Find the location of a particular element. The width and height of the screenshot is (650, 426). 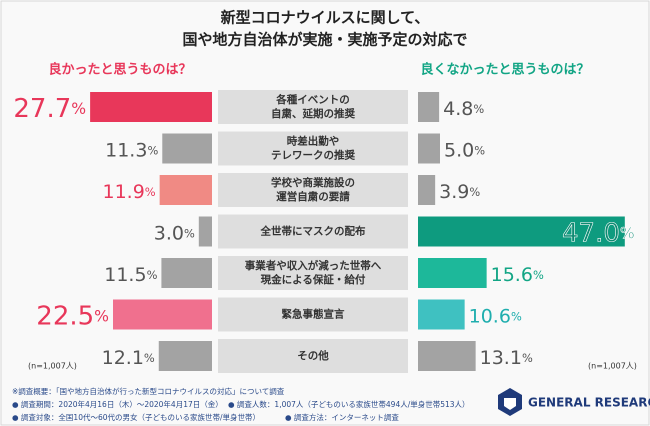

value-label: 3.0% is located at coordinates (174, 233).